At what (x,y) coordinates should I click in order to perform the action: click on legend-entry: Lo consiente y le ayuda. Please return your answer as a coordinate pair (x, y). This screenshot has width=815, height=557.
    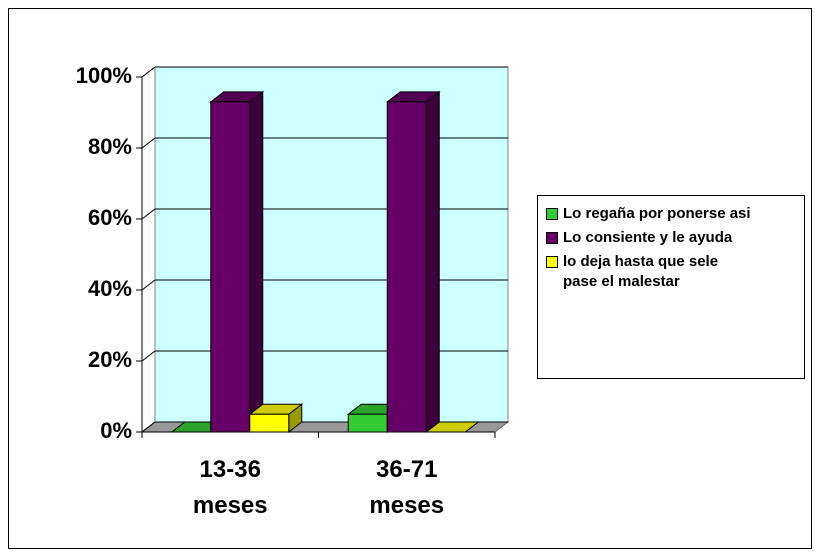
    Looking at the image, I should click on (675, 238).